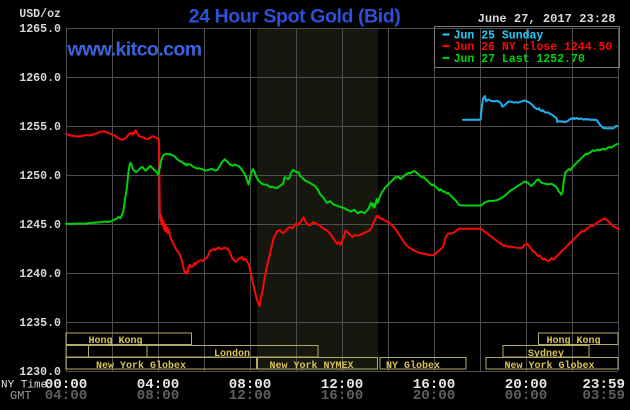 This screenshot has width=630, height=410. I want to click on svg-text: 1260.0, so click(40, 78).